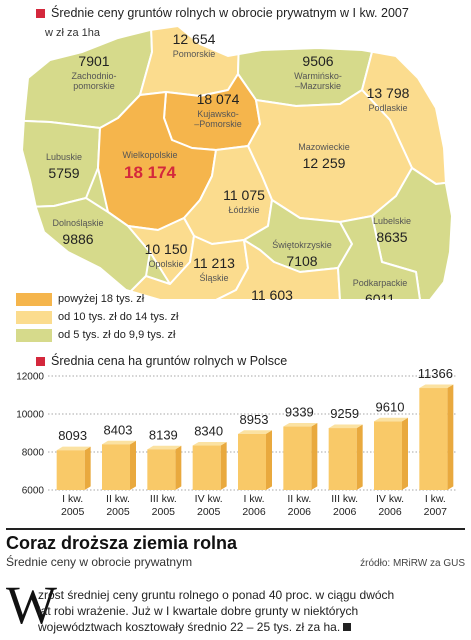 Image resolution: width=471 pixels, height=640 pixels. Describe the element at coordinates (77, 239) in the screenshot. I see `region-value: 9886` at that location.